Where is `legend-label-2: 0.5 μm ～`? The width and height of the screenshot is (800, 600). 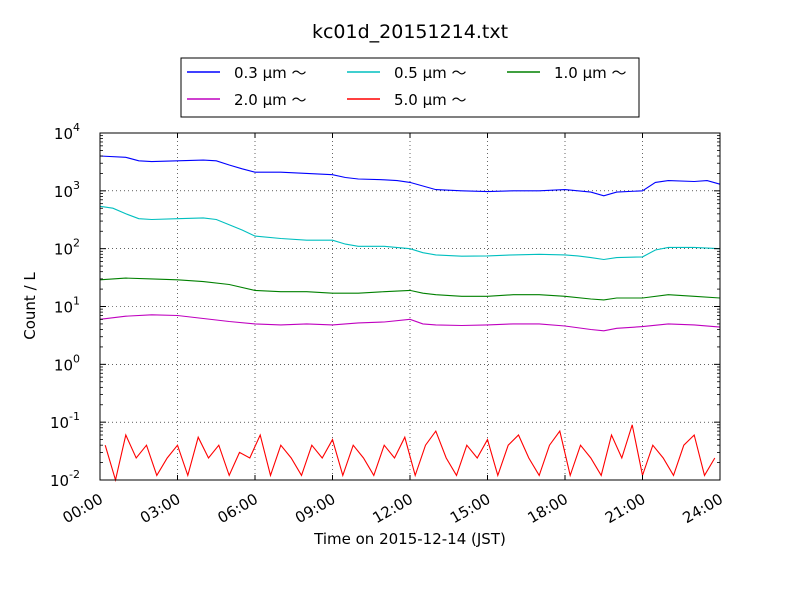
legend-label-2: 0.5 μm ～ is located at coordinates (430, 73).